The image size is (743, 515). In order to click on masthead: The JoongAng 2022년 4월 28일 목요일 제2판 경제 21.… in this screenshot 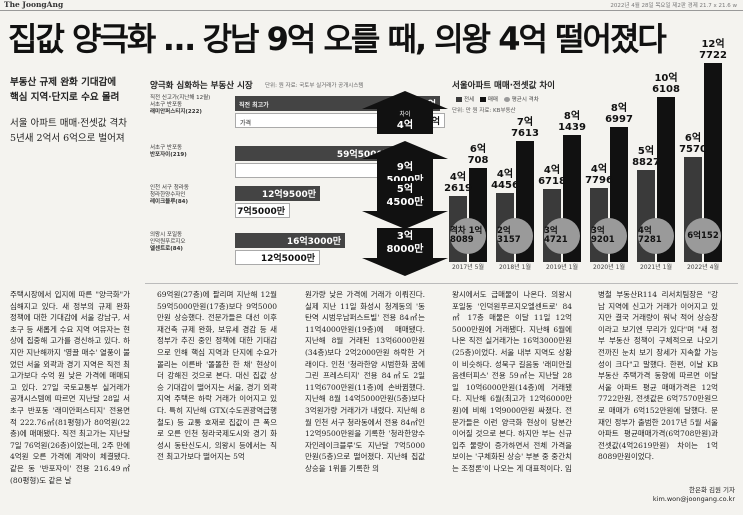, I will do `click(371, 5)`.